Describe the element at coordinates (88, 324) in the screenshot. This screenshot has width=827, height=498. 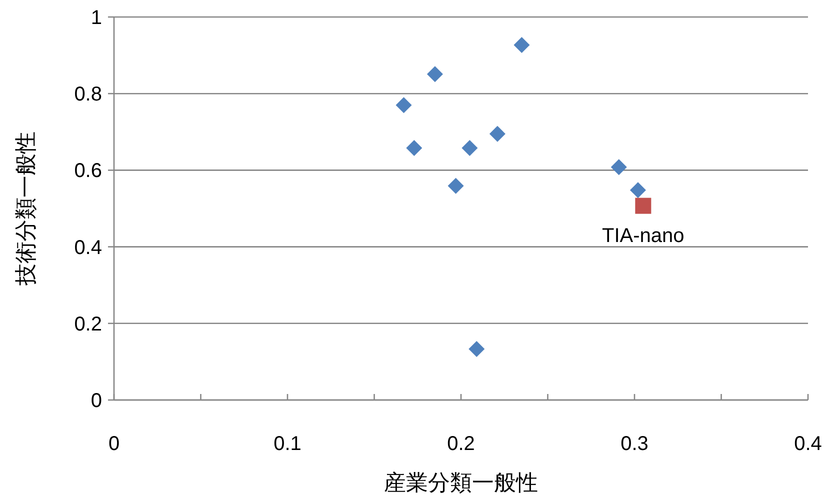
I see `y-tick-label: 0.2` at that location.